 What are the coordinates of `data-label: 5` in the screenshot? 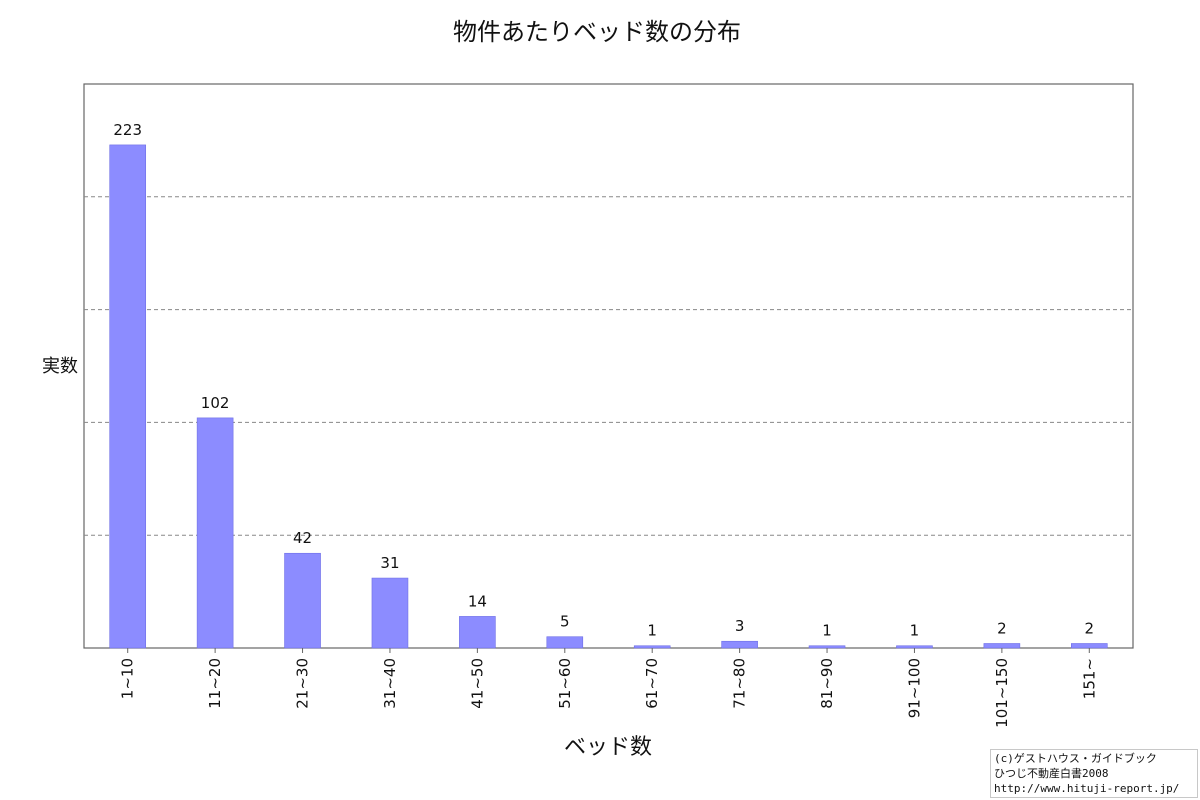 It's located at (565, 622).